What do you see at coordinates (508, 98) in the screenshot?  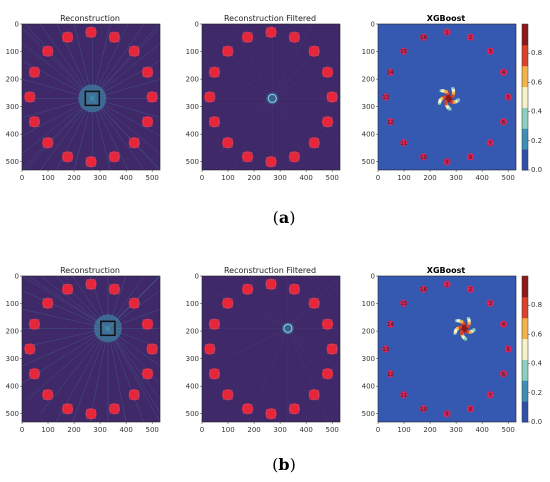 I see `detector-marker-label: 5` at bounding box center [508, 98].